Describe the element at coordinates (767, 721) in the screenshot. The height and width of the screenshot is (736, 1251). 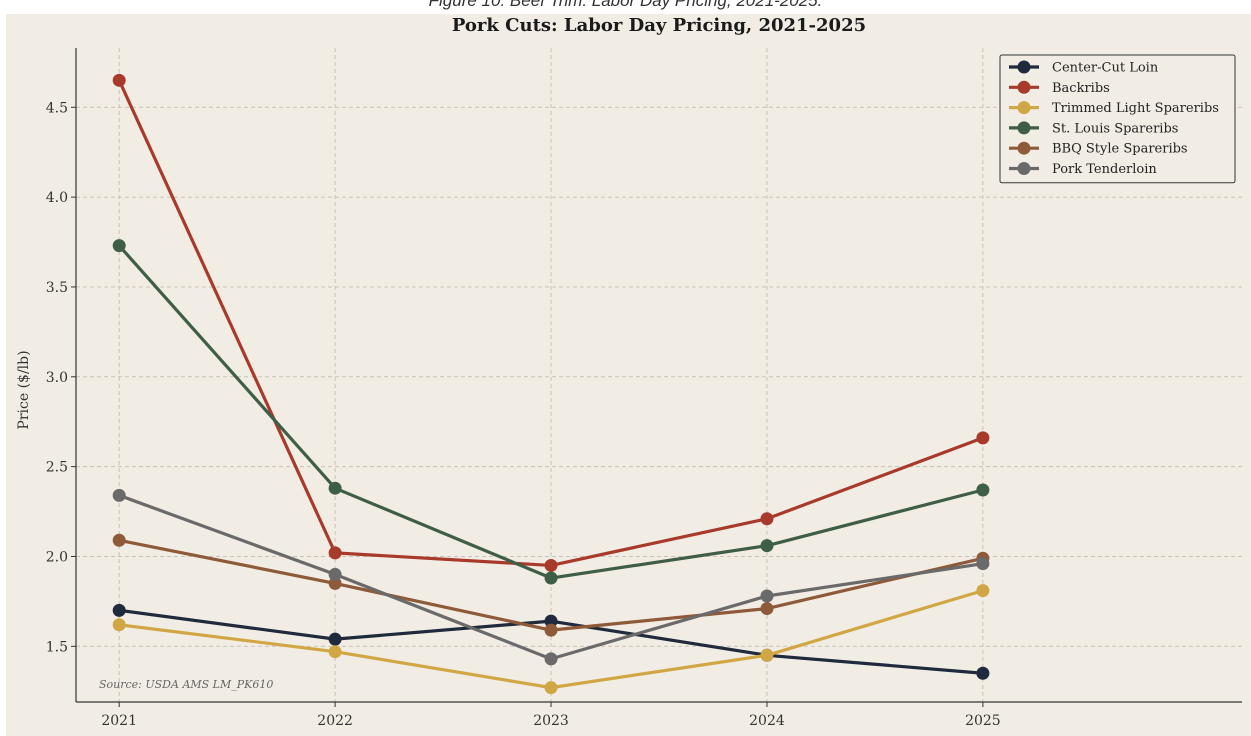
I see `x-tick-label: 2024` at that location.